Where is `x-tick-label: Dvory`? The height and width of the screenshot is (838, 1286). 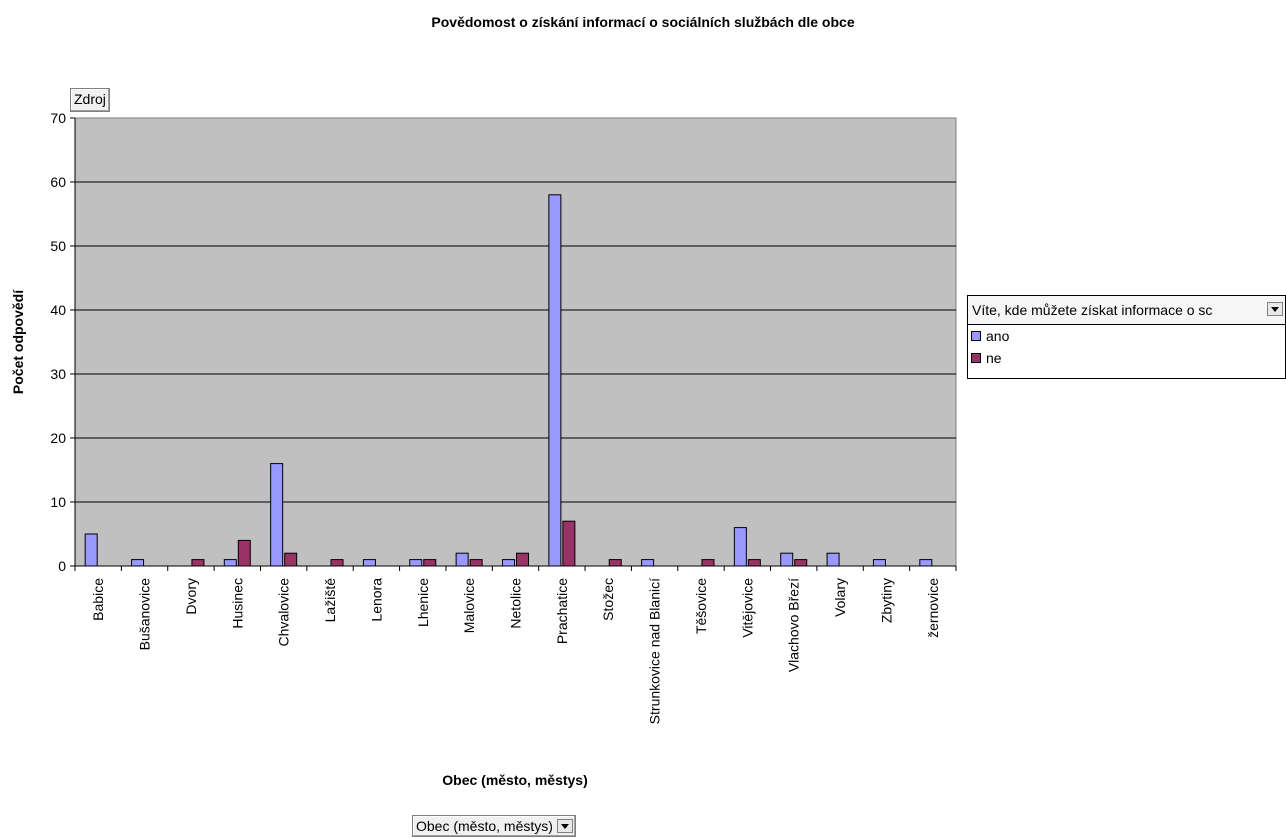 x-tick-label: Dvory is located at coordinates (191, 596).